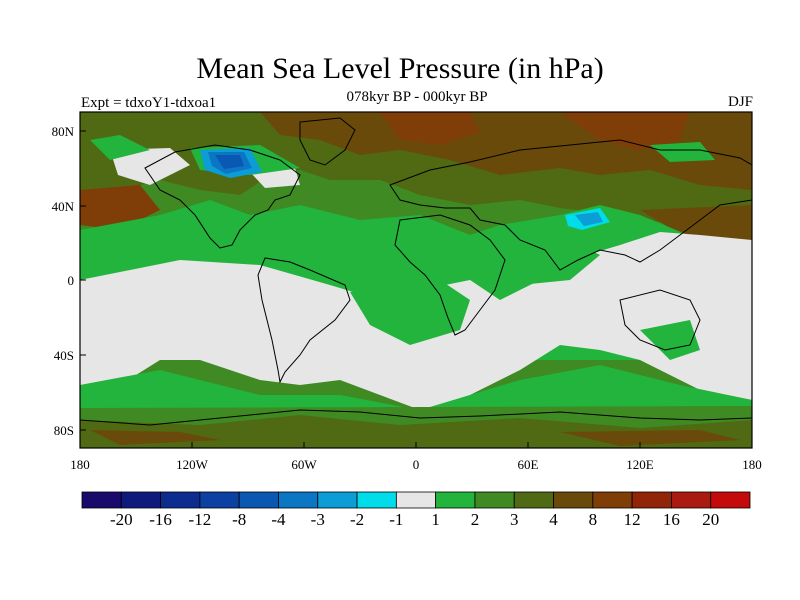 This screenshot has height=600, width=800. I want to click on contour-region-level4, so click(416, 431).